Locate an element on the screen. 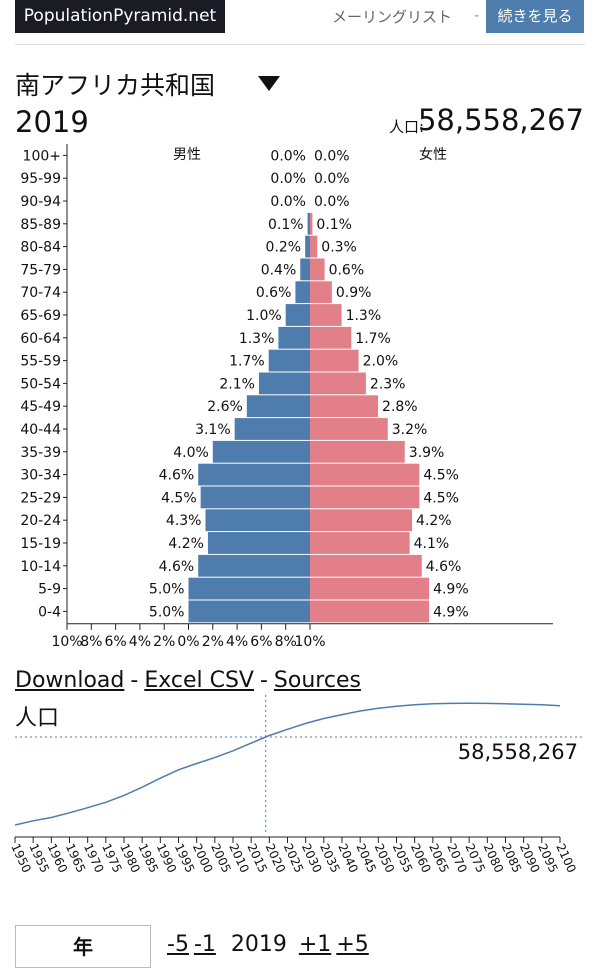 The image size is (600, 978). female-value-label: 2.3% is located at coordinates (388, 384).